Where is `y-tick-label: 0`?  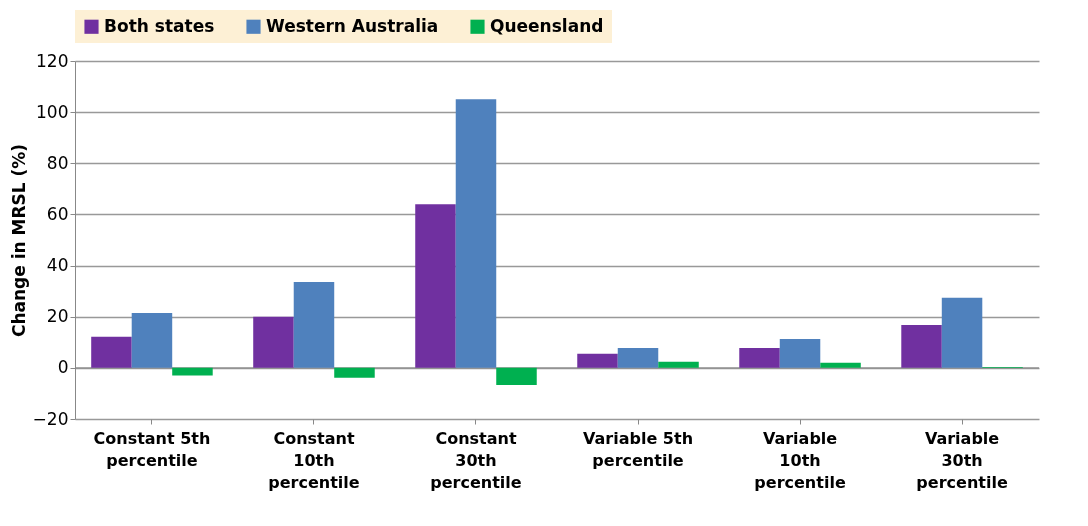
y-tick-label: 0 is located at coordinates (63, 367).